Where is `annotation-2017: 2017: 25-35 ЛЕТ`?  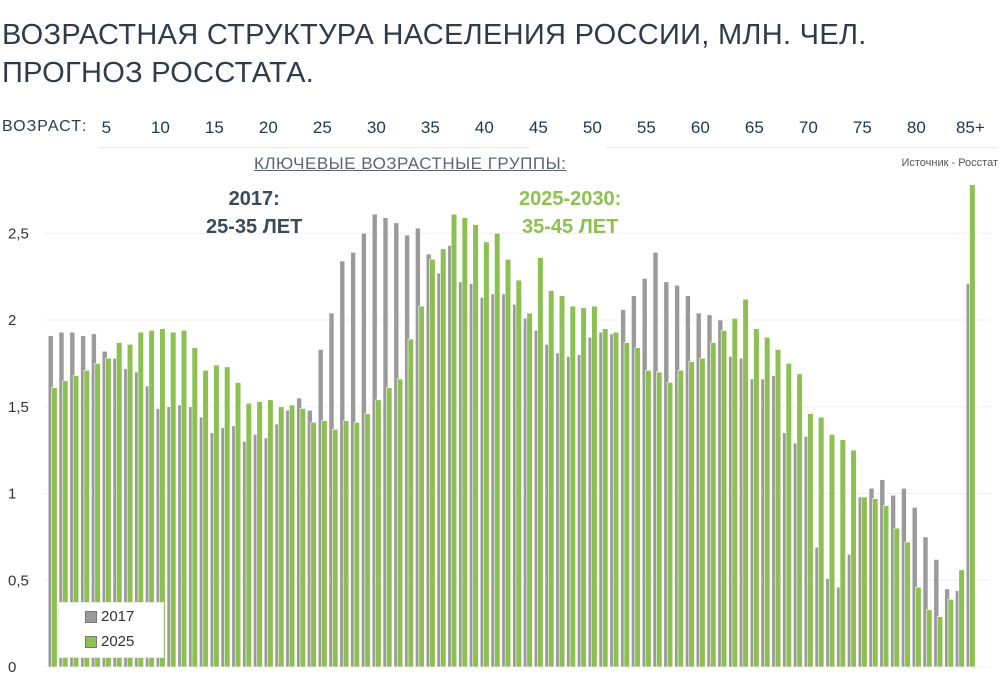 annotation-2017: 2017: 25-35 ЛЕТ is located at coordinates (254, 213).